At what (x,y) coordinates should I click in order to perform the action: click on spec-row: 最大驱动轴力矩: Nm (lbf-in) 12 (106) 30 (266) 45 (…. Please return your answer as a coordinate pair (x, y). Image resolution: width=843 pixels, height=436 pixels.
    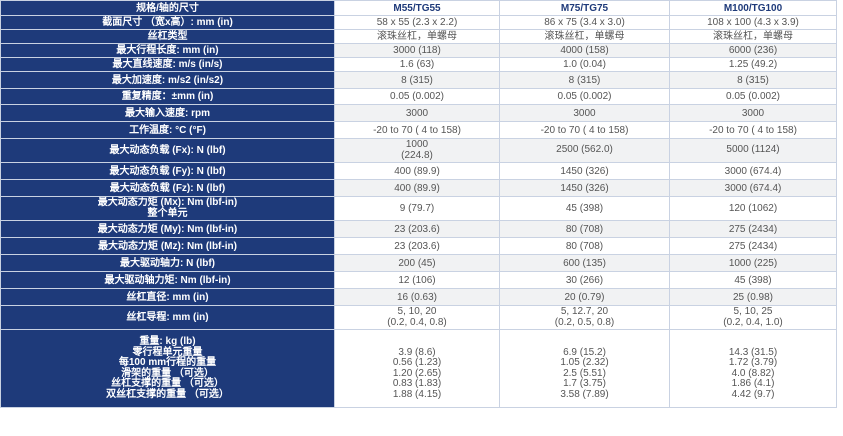
    Looking at the image, I should click on (418, 280).